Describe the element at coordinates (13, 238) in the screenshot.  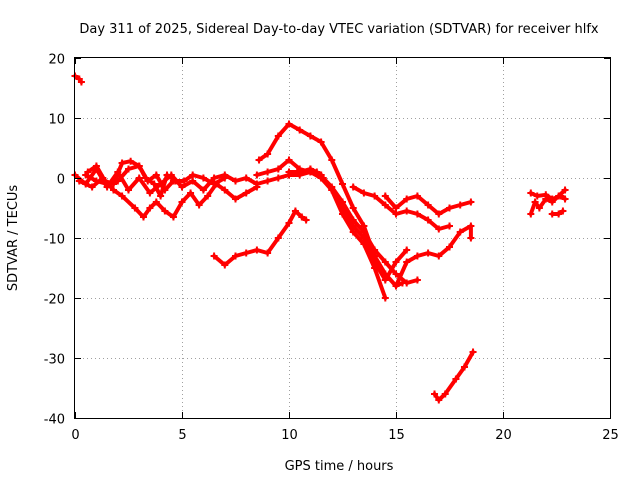
I see `y-axis-label: SDTVAR / TECUs` at that location.